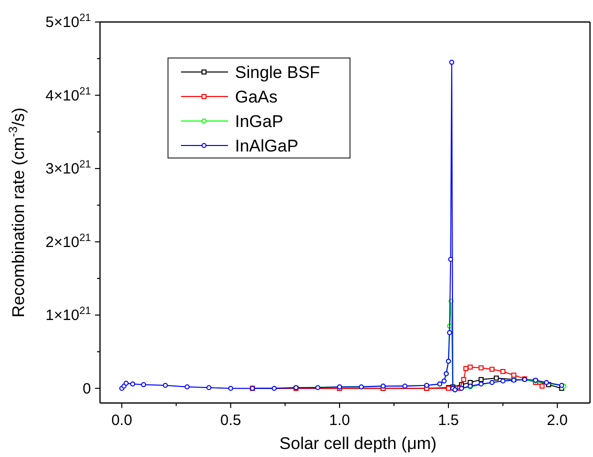 This screenshot has width=593, height=457. Describe the element at coordinates (69, 21) in the screenshot. I see `y-tick-label: 5×10$^{21}$` at that location.